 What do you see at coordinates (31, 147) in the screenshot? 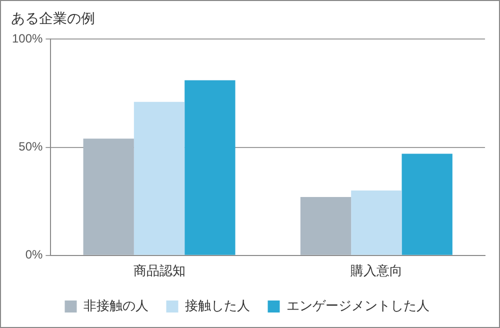
I see `y-tick-label: 50%` at bounding box center [31, 147].